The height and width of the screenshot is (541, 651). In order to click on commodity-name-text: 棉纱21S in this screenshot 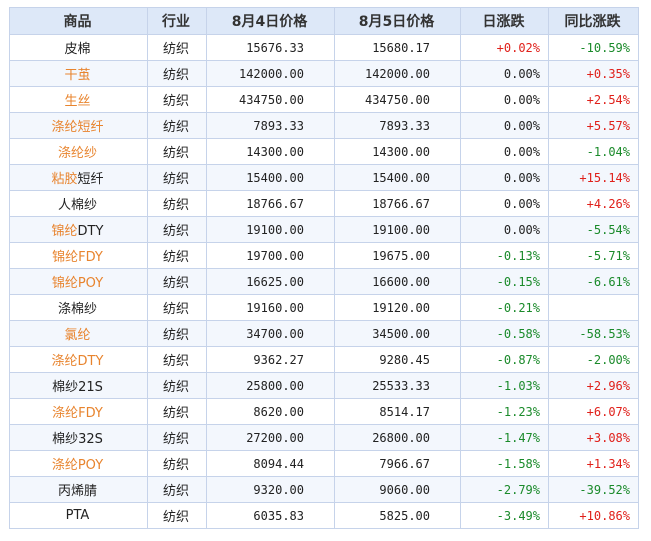, I will do `click(77, 387)`.